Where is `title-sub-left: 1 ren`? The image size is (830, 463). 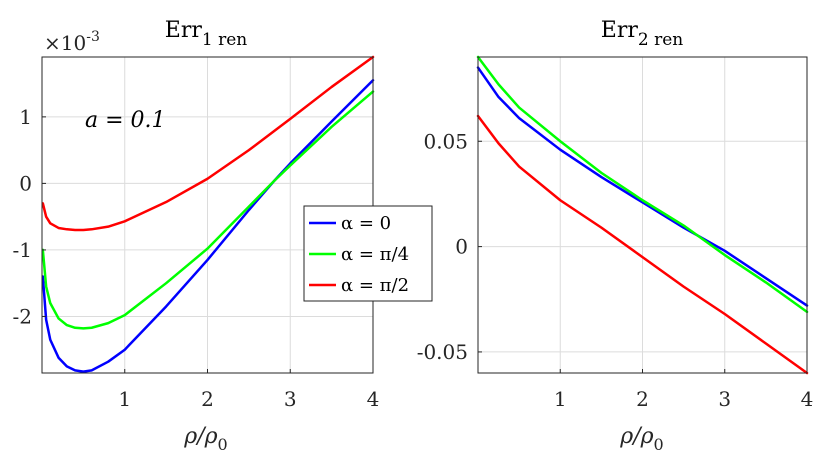
title-sub-left: 1 ren is located at coordinates (224, 40).